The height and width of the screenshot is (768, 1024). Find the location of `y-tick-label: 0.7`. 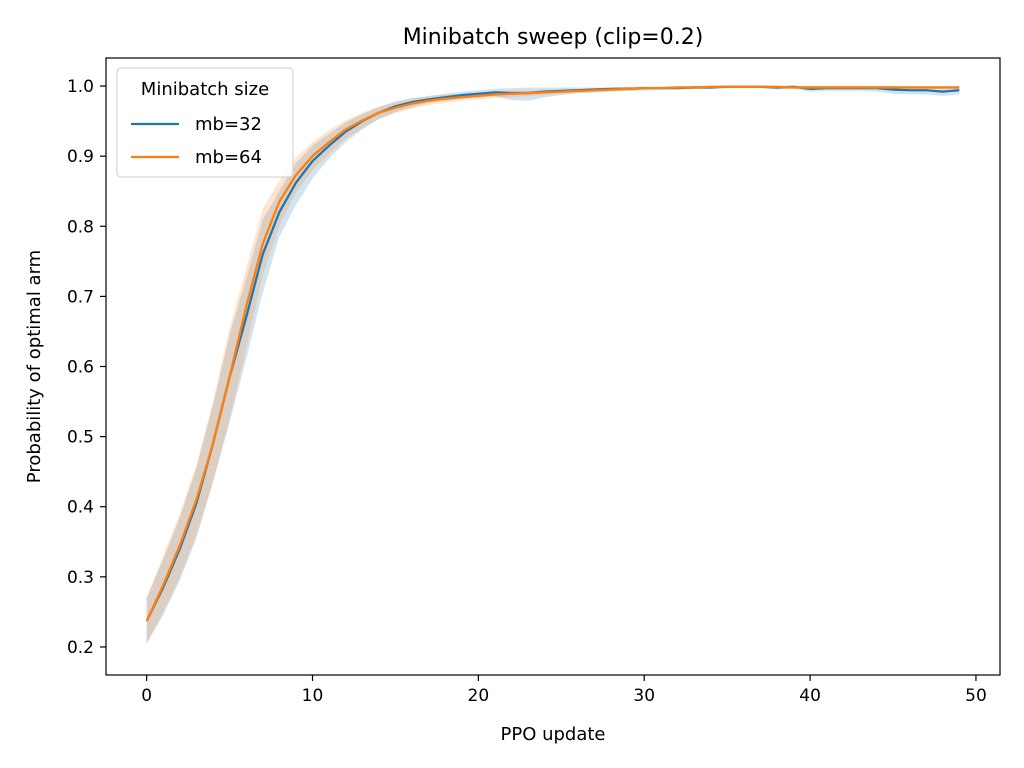

y-tick-label: 0.7 is located at coordinates (80, 297).